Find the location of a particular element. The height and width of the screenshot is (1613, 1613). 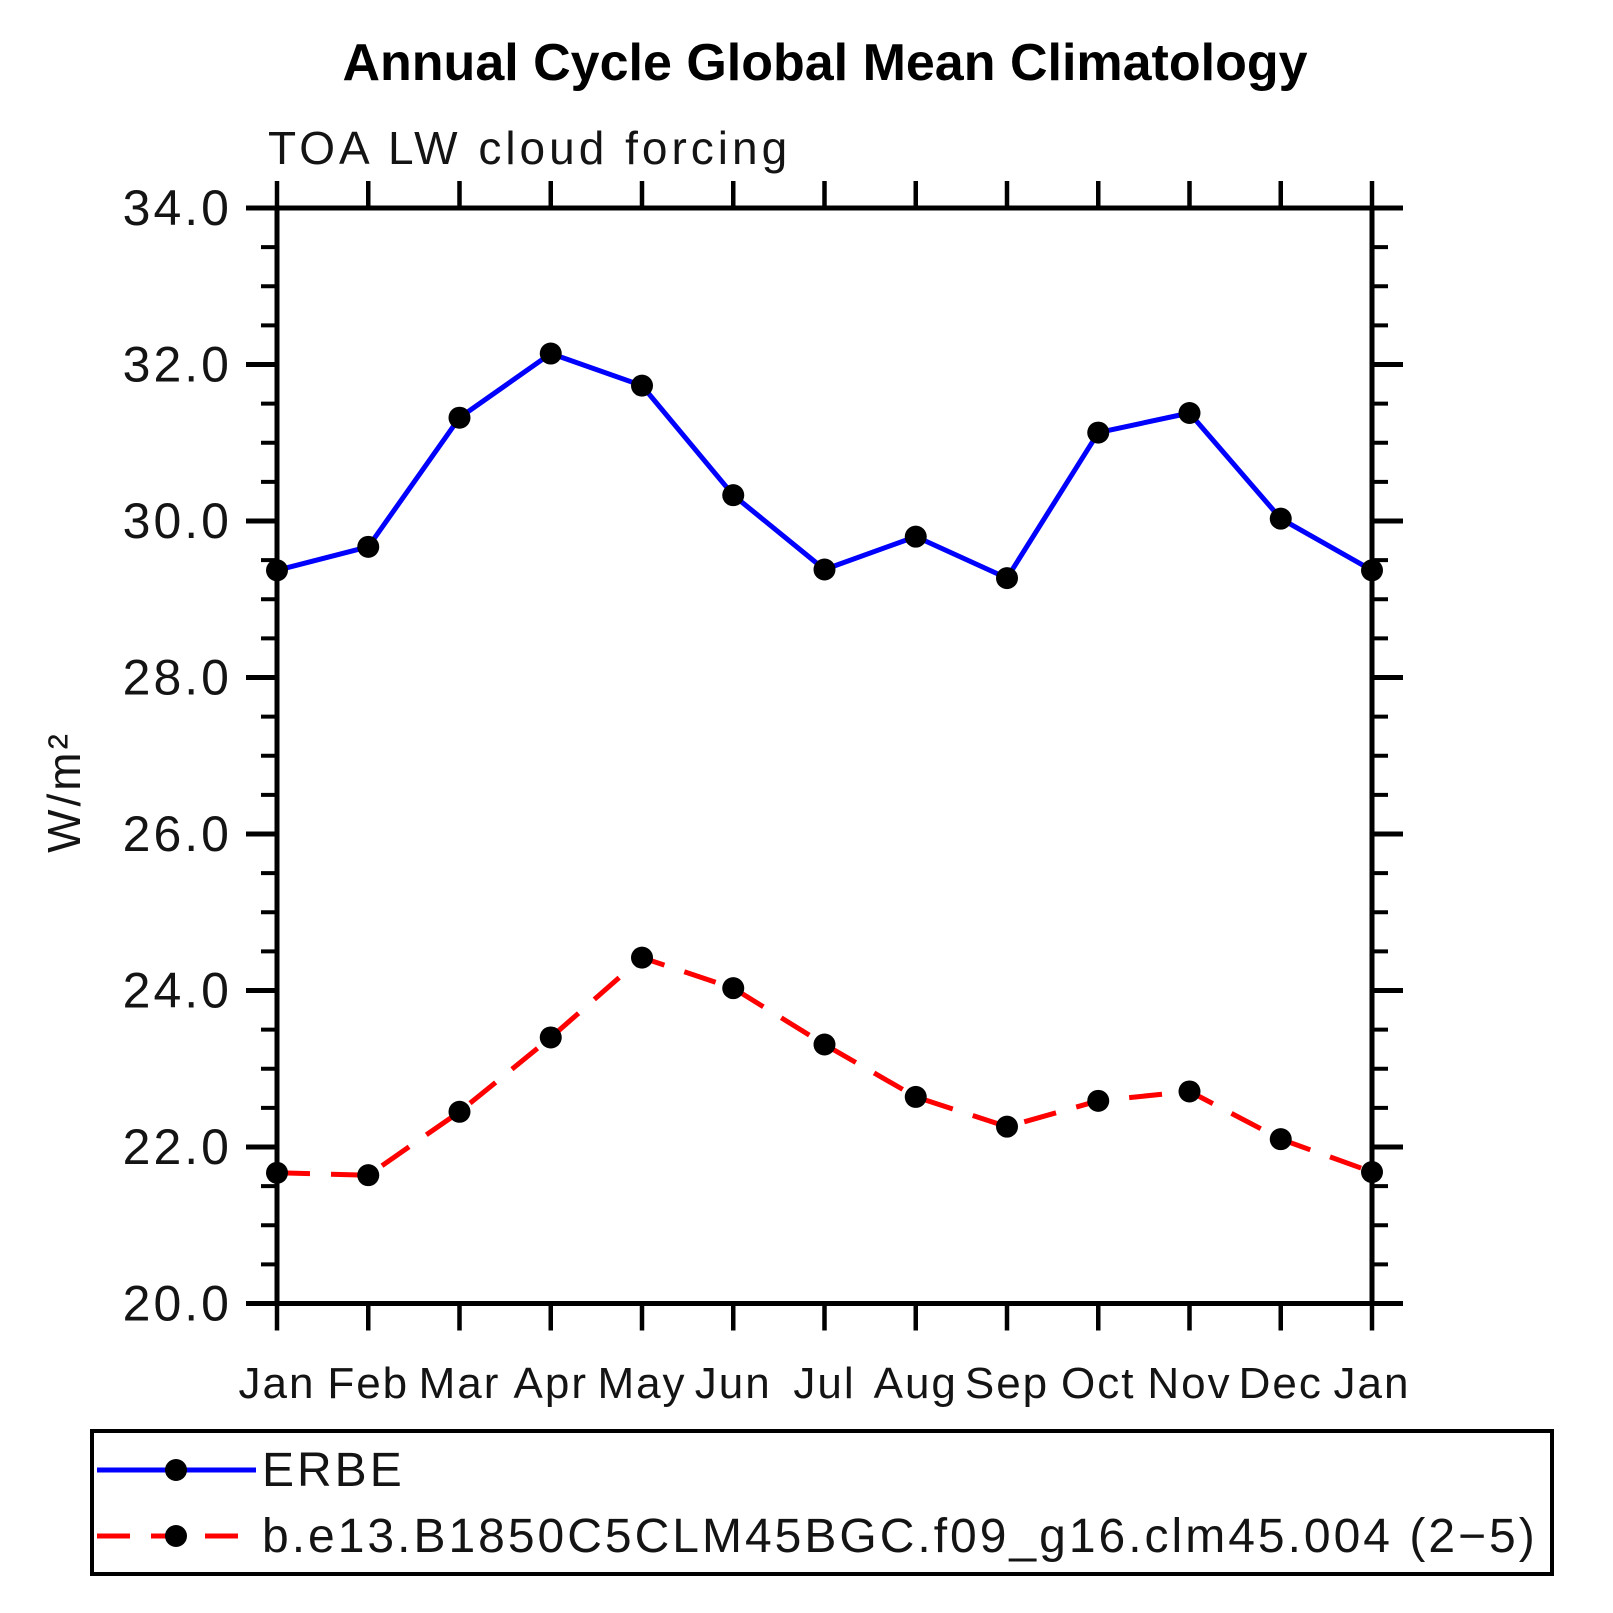

series-1-marker-aug is located at coordinates (915, 1096).